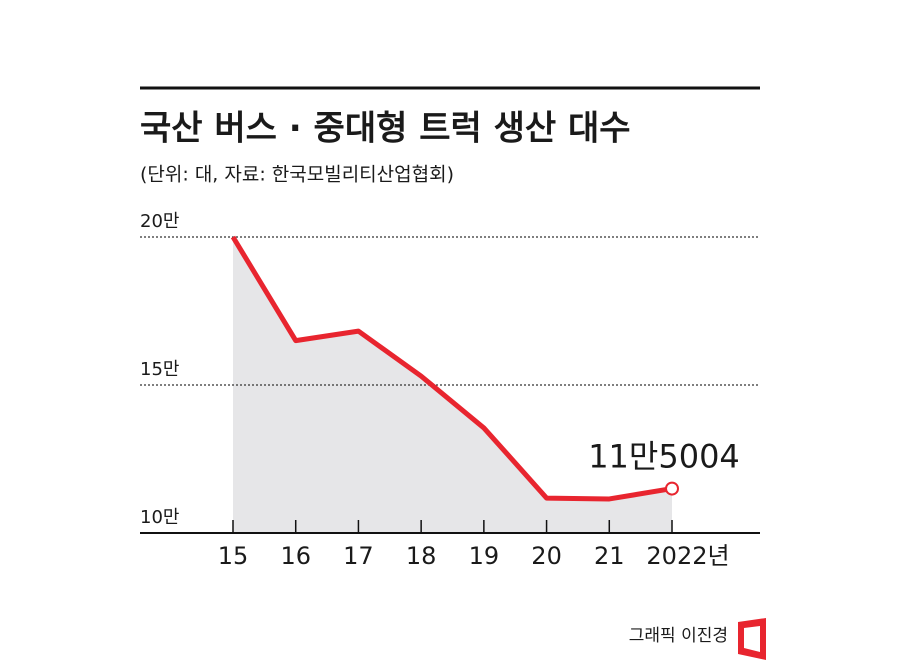 Image resolution: width=900 pixels, height=667 pixels. I want to click on x-tick-label: 18, so click(421, 556).